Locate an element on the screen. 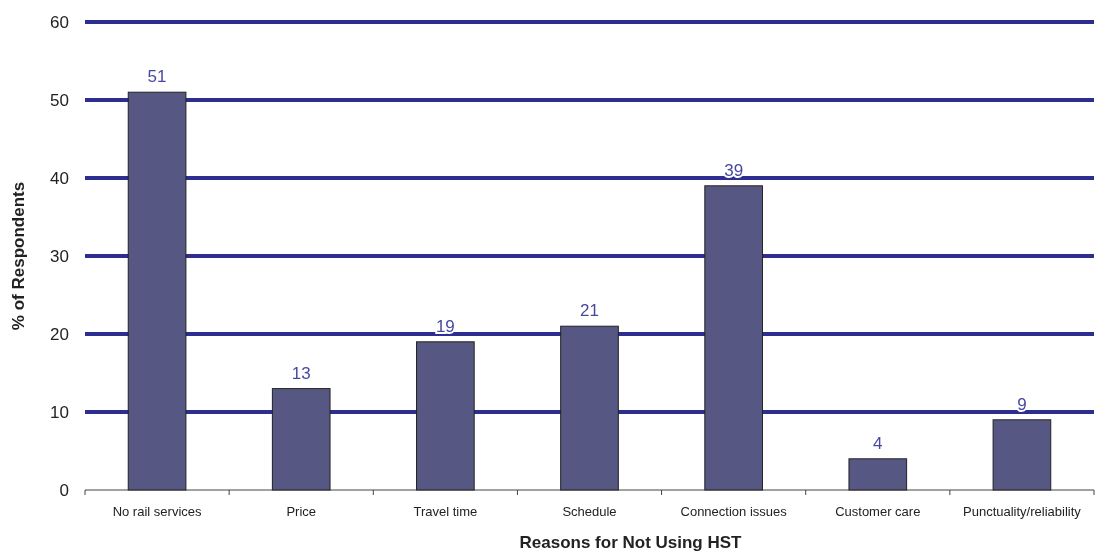  x-tick-label: Travel time is located at coordinates (445, 511).